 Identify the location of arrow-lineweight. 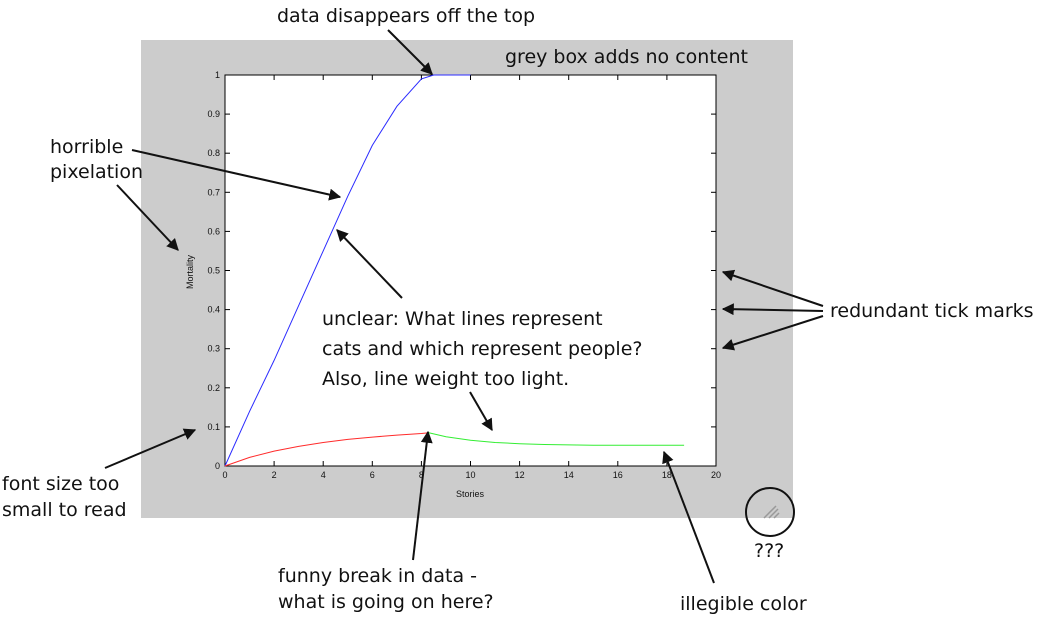
(481, 411).